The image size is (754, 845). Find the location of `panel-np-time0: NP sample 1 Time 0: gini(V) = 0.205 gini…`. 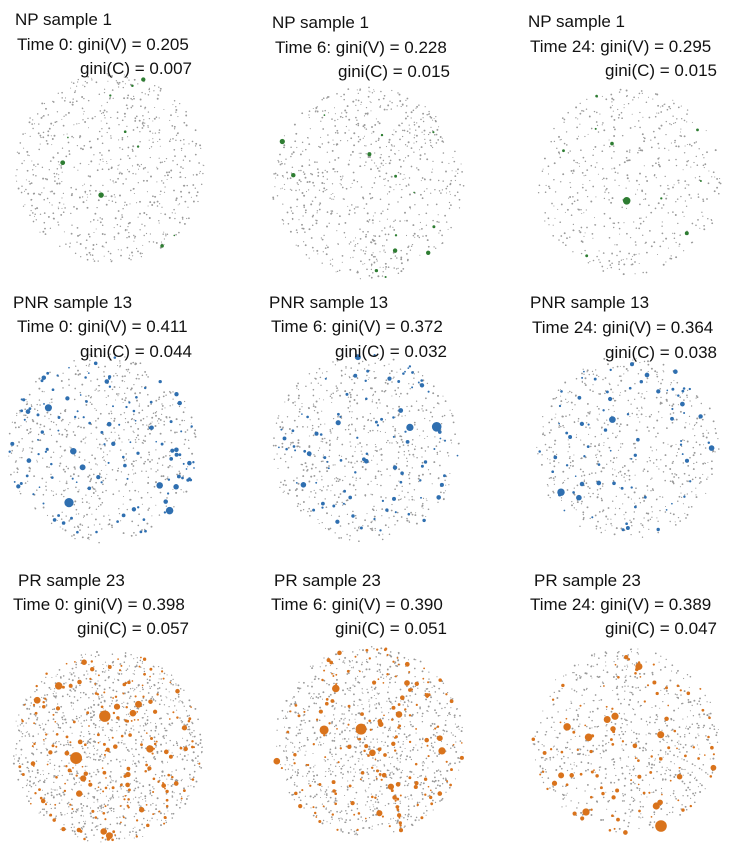

panel-np-time0: NP sample 1 Time 0: gini(V) = 0.205 gini… is located at coordinates (125, 141).